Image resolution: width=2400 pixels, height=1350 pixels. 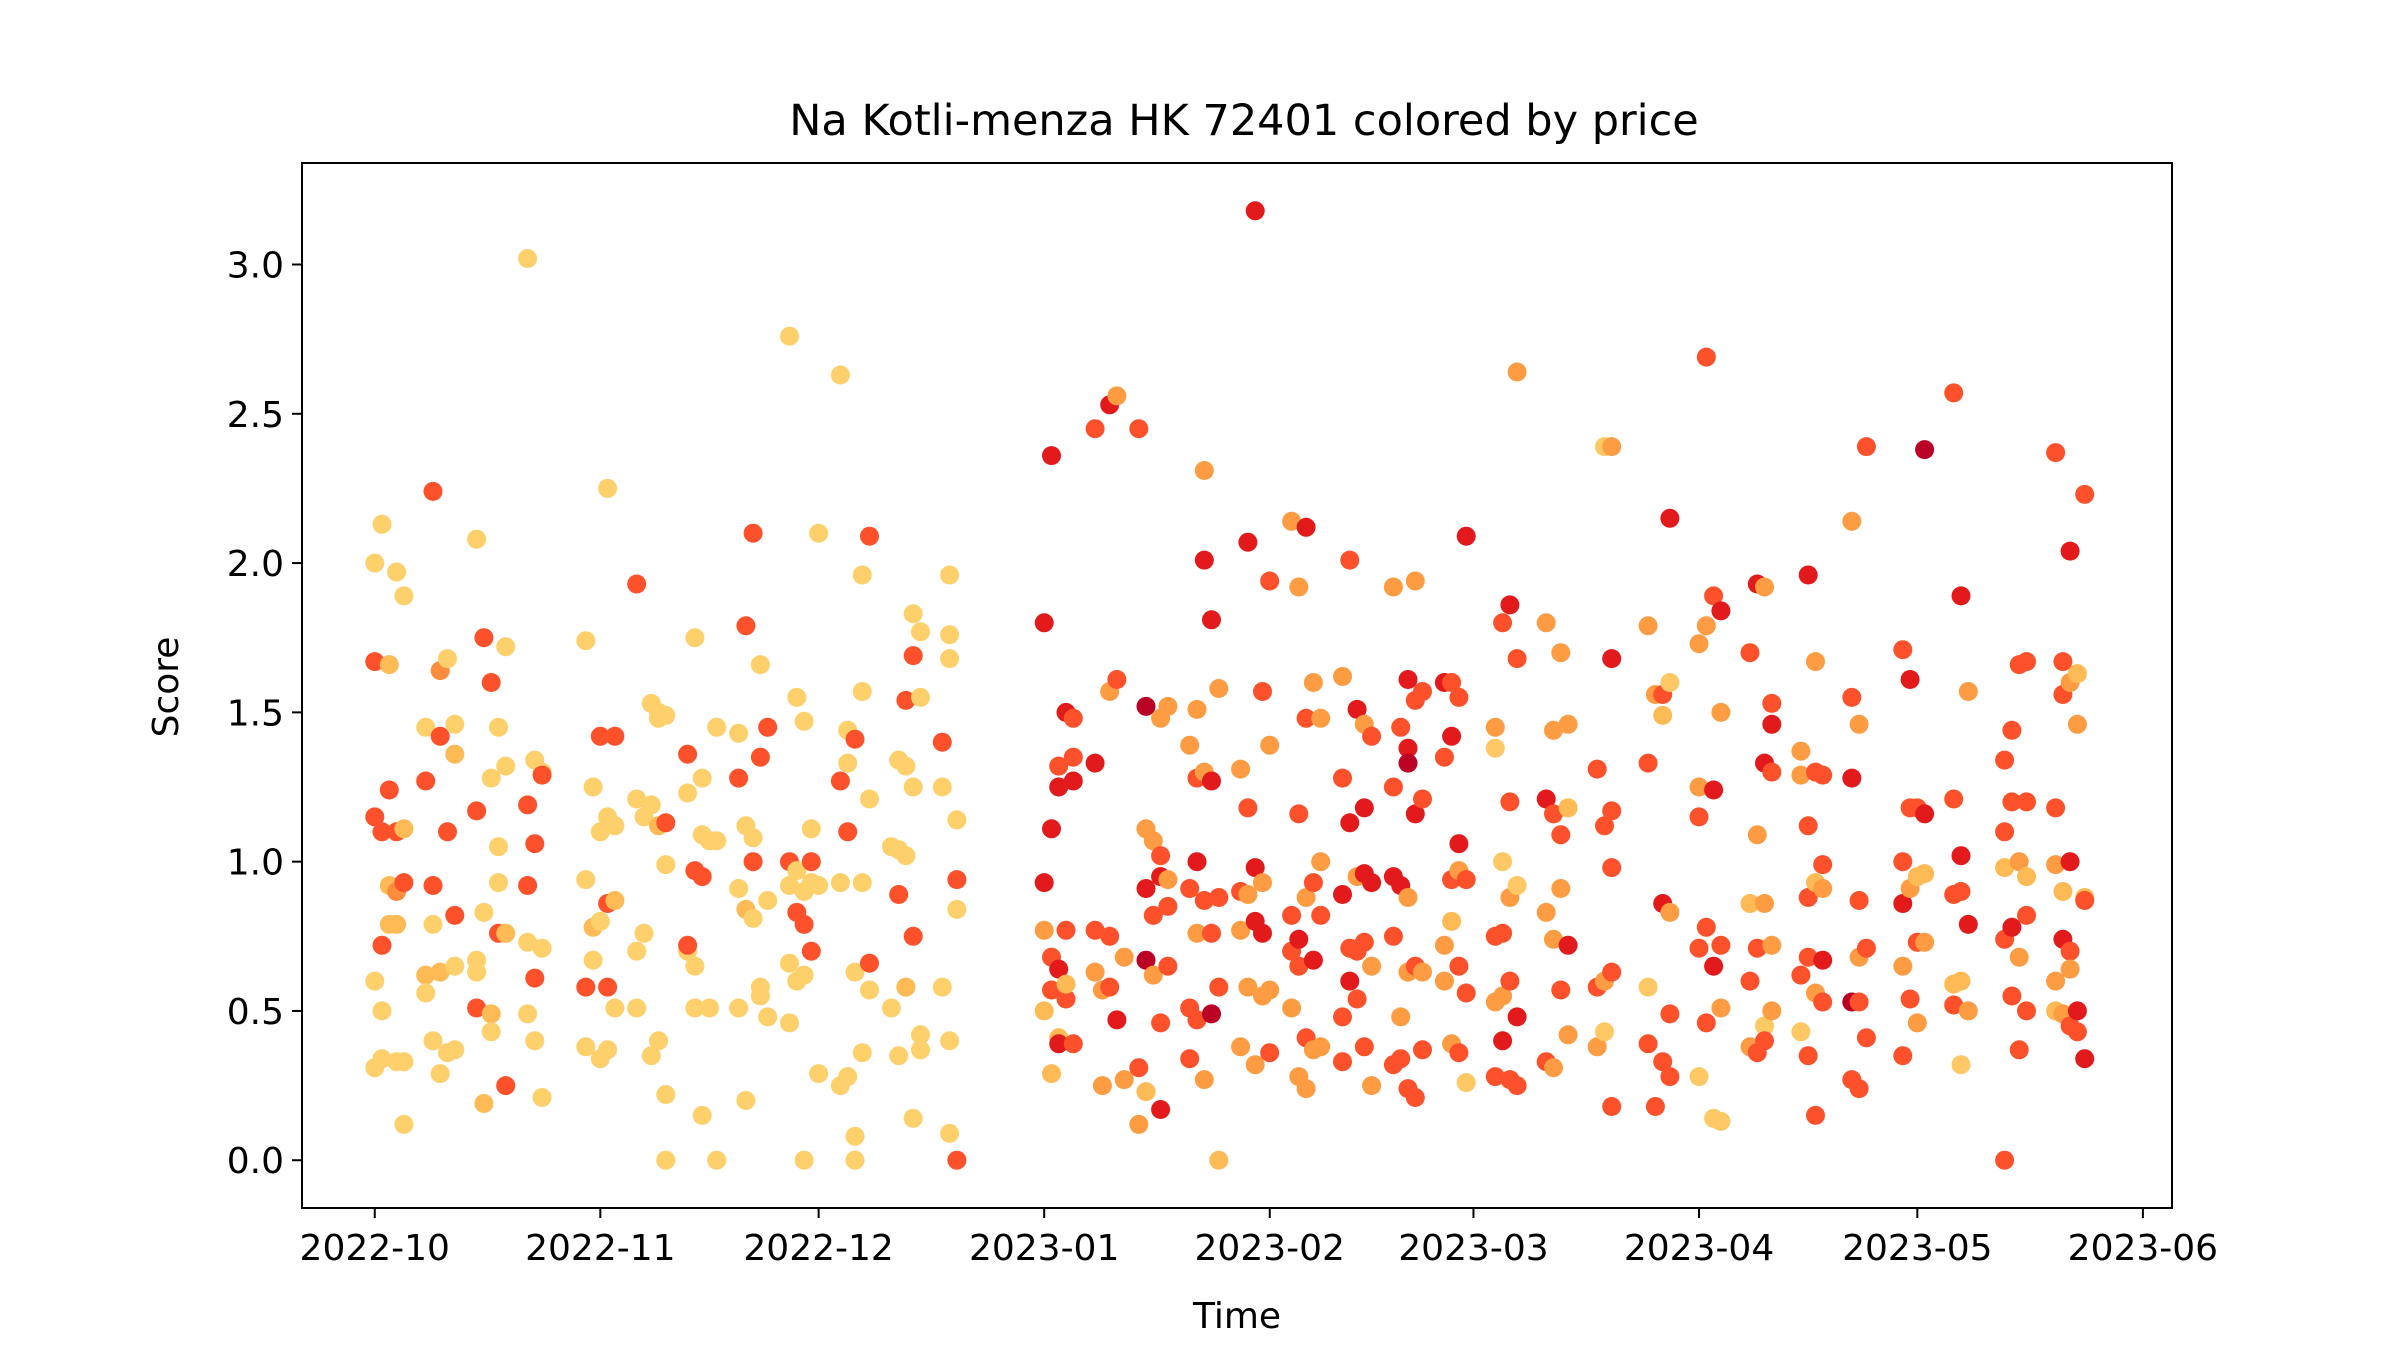 I want to click on y-axis: 0.0 0.5 1.0 1.5 2.0 2.5 3.0, so click(x=264, y=714).